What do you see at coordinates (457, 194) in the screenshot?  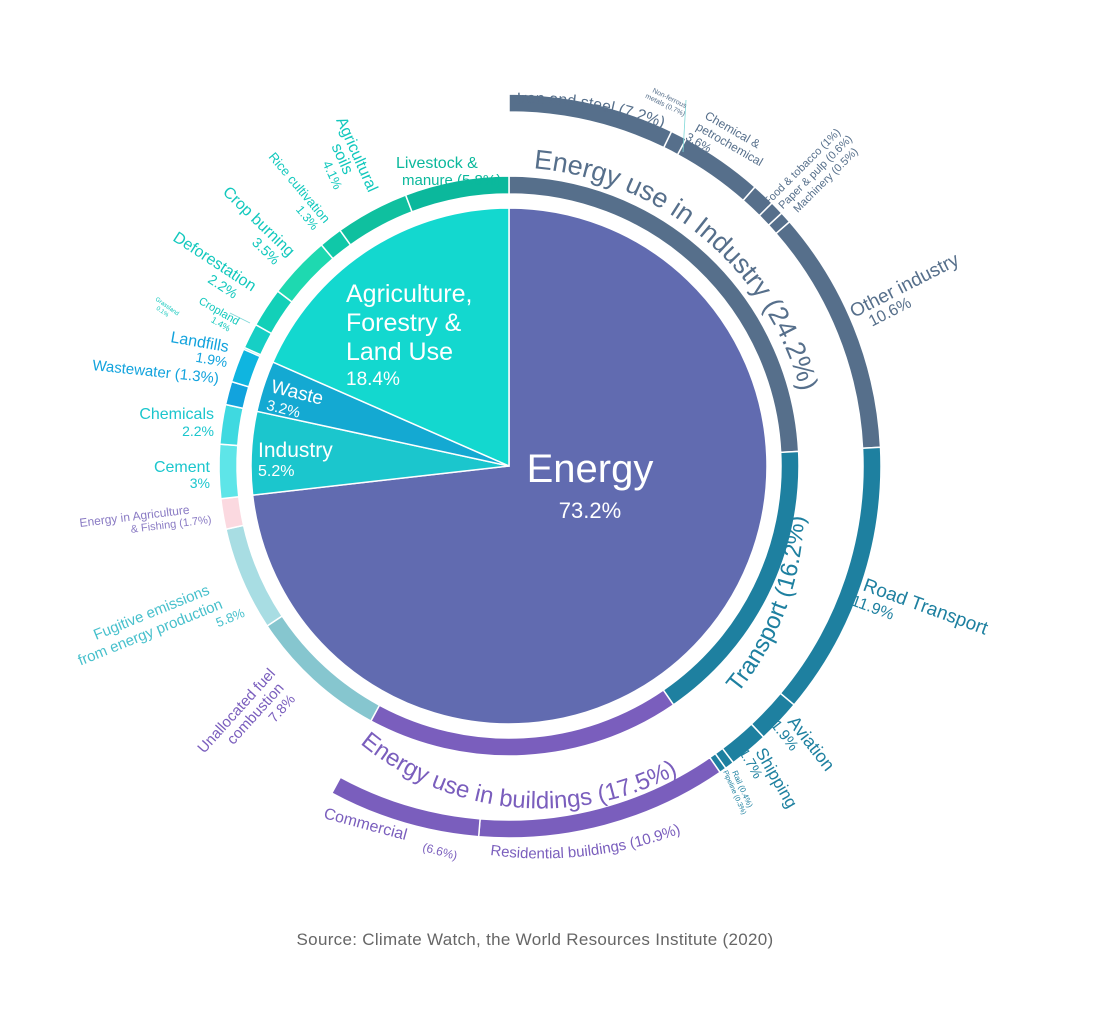 I see `ring-segment-livestock-manure` at bounding box center [457, 194].